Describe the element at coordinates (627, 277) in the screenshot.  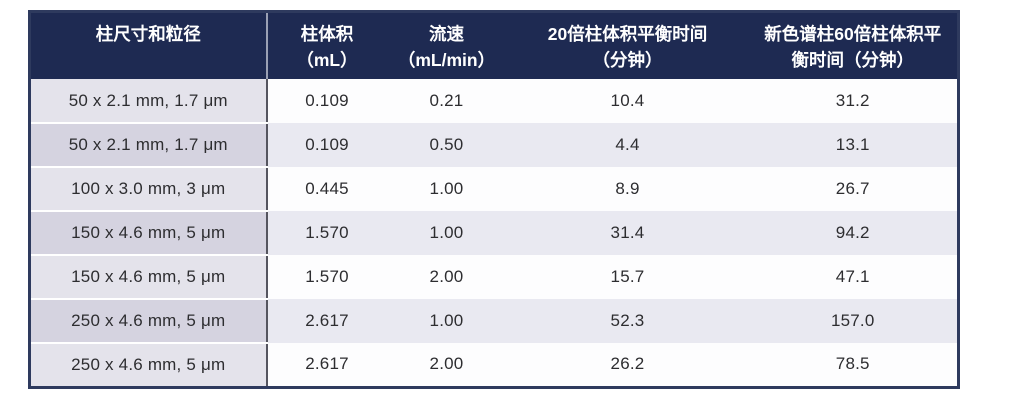
I see `cell-20x-time: 15.7` at that location.